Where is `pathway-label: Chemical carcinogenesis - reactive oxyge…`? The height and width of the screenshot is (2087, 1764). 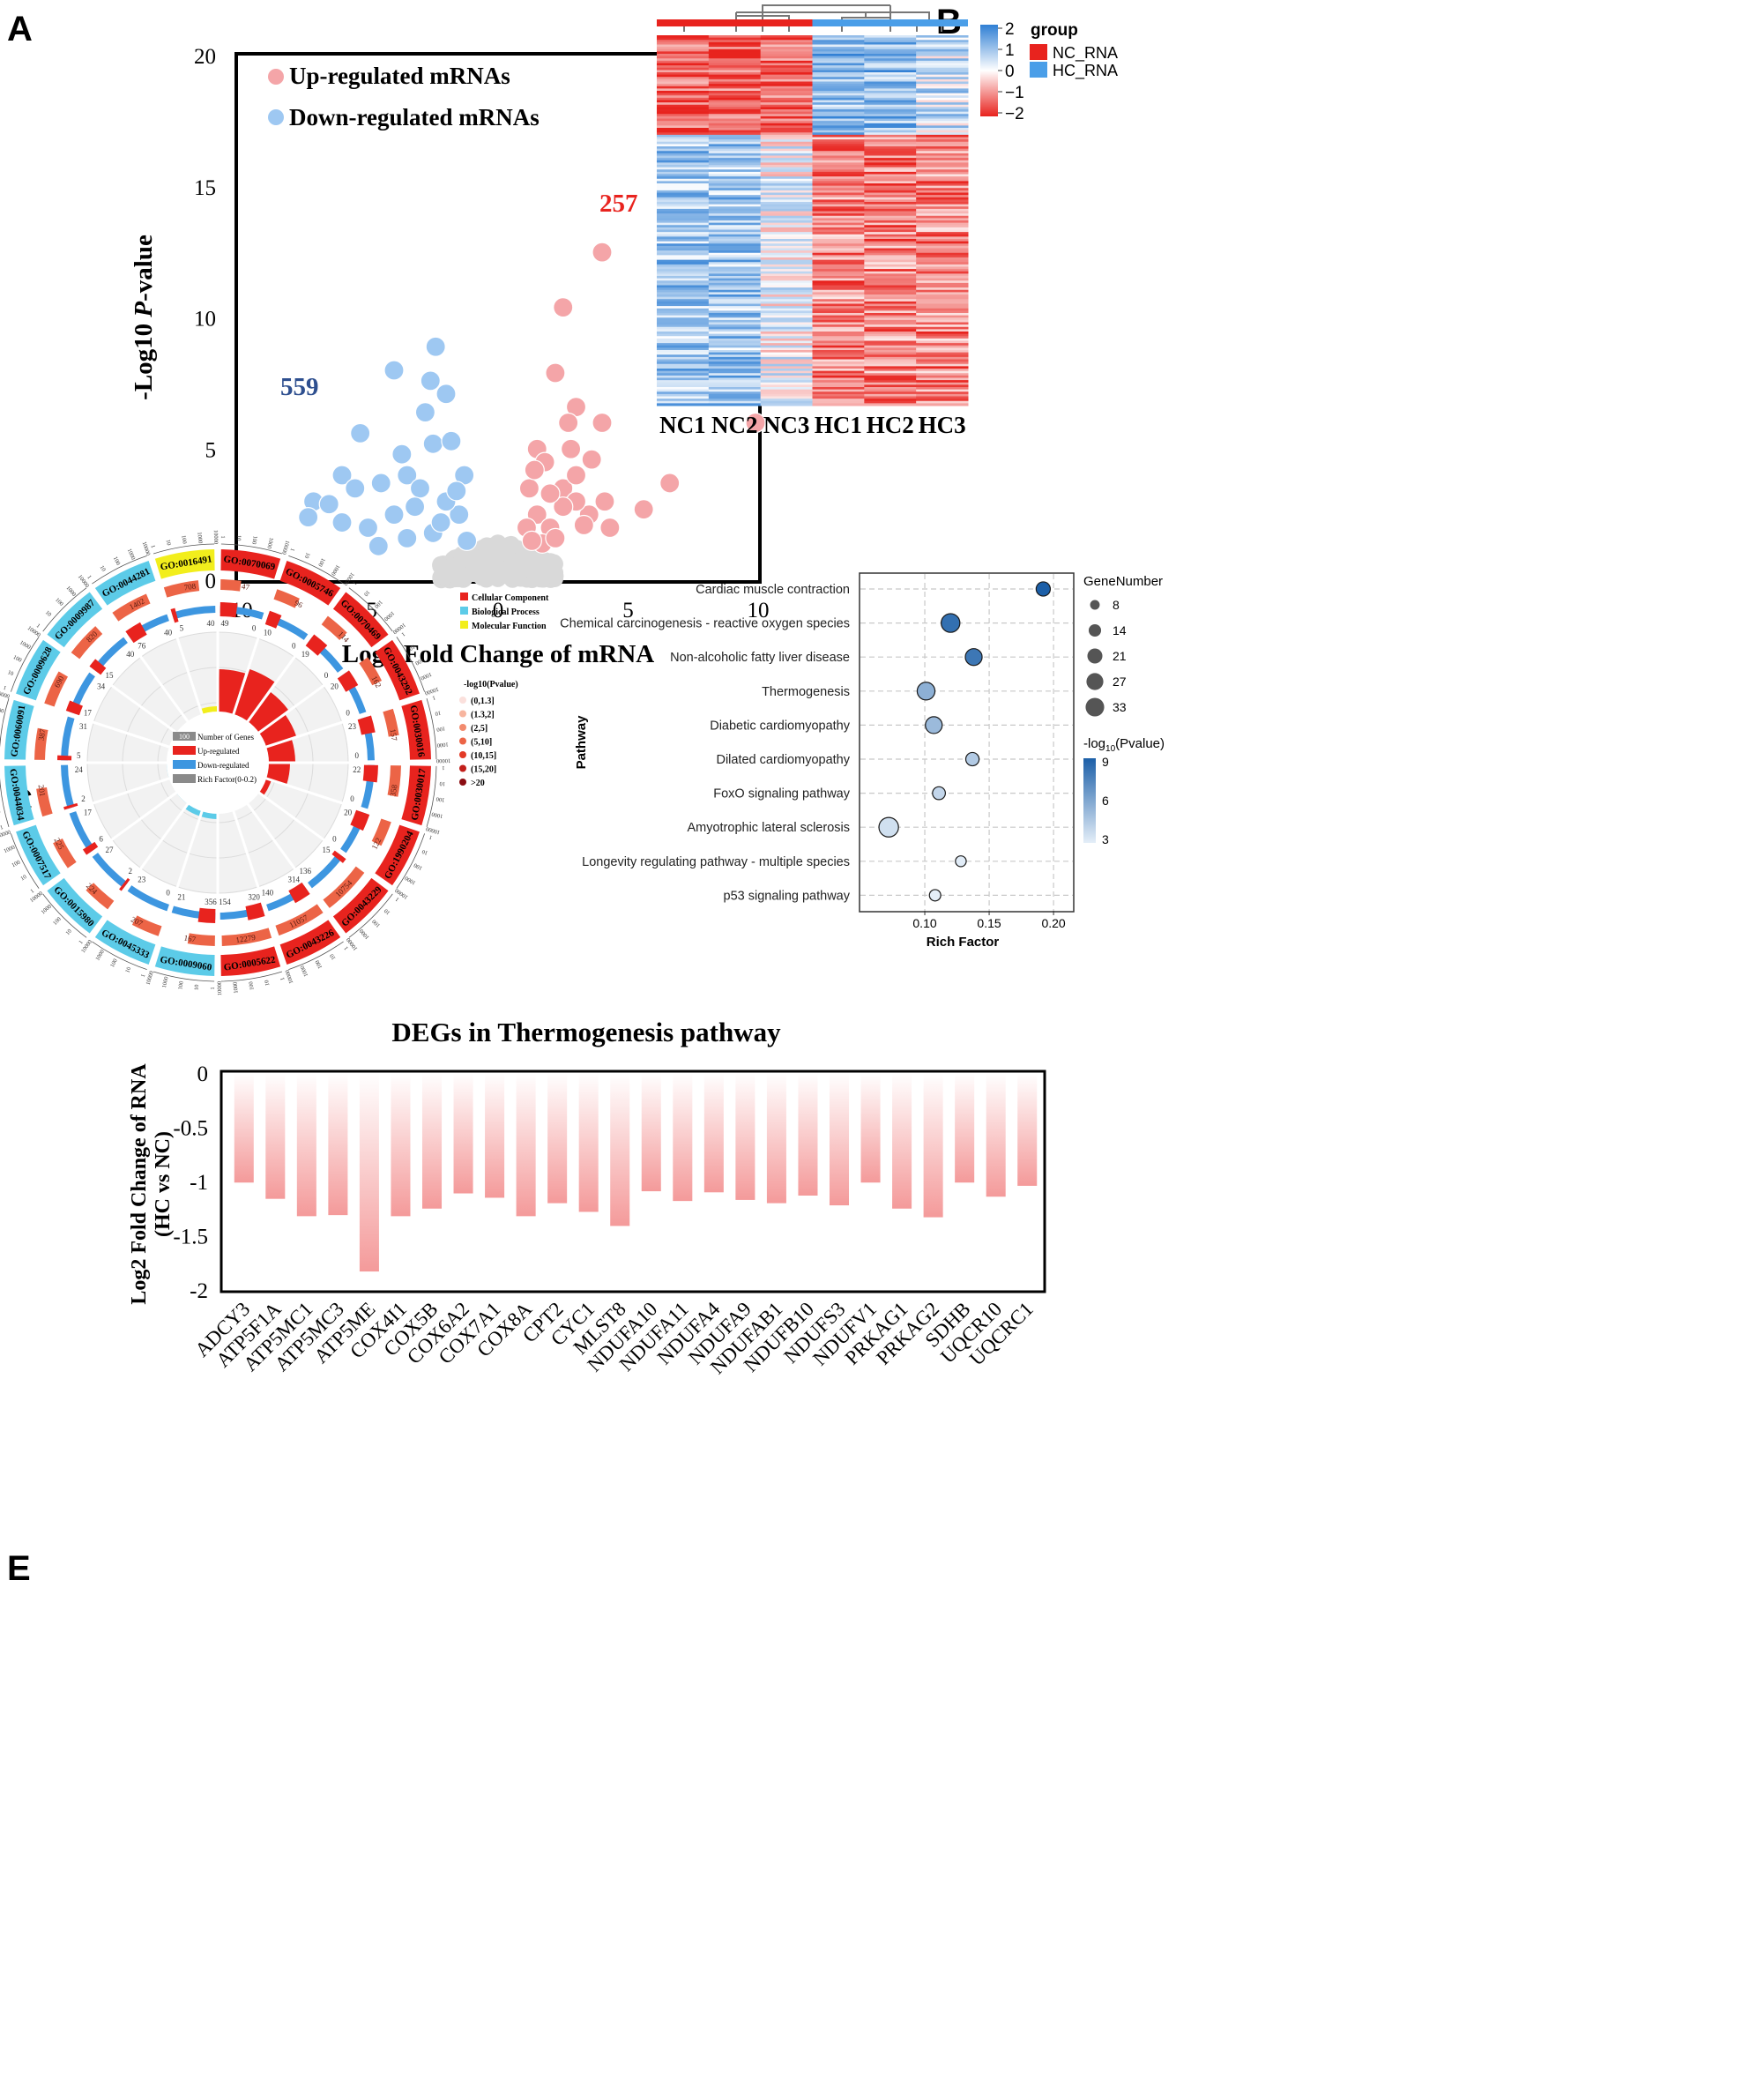 pathway-label: Chemical carcinogenesis - reactive oxyge… is located at coordinates (705, 624).